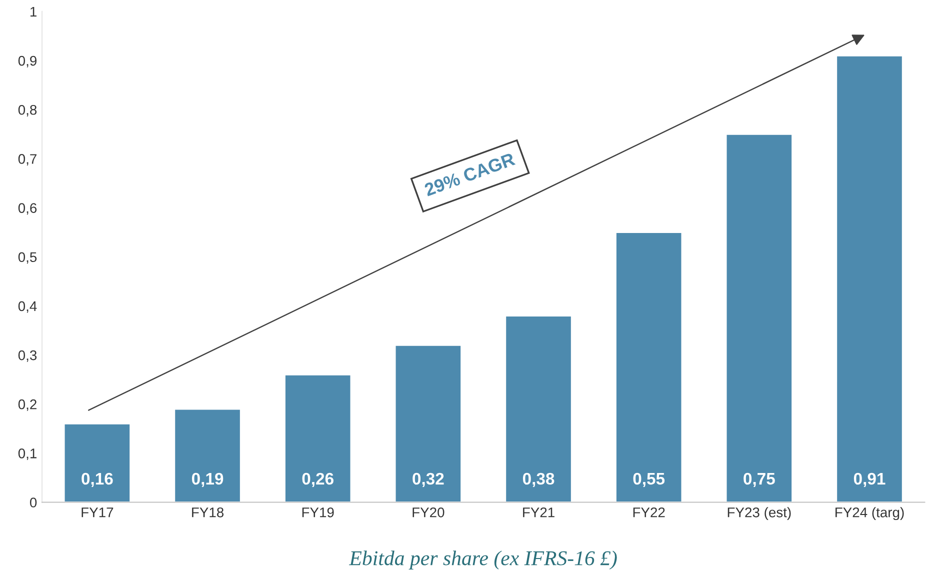 The image size is (934, 574). I want to click on y-tick-label: 1, so click(33, 11).